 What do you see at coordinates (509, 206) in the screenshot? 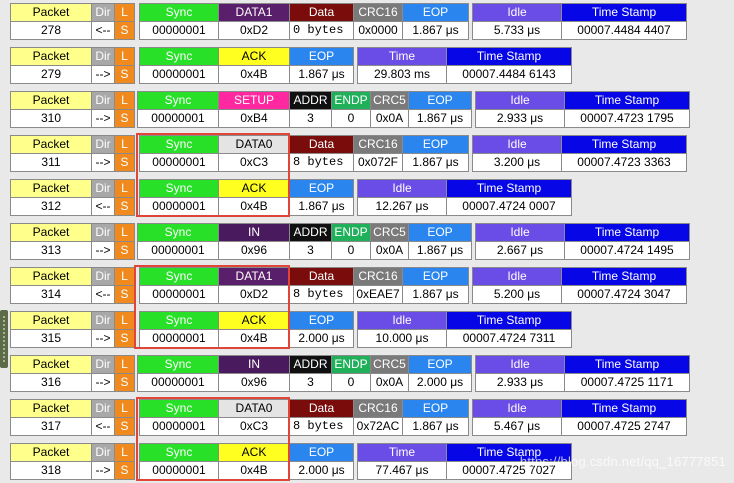
I see `timestamp-field-value: 00007.4724 0007` at bounding box center [509, 206].